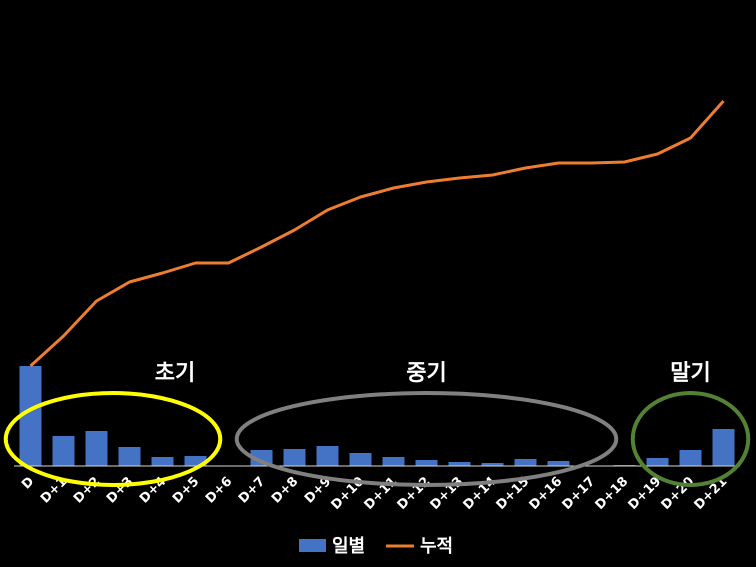 This screenshot has height=567, width=756. Describe the element at coordinates (63, 451) in the screenshot. I see `bar-D+1` at that location.